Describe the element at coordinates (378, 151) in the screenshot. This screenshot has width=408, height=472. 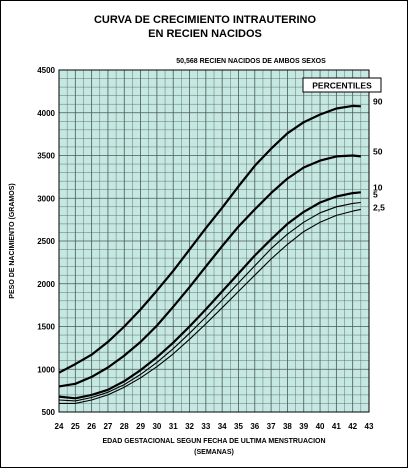
I see `percentile-label: 50` at that location.